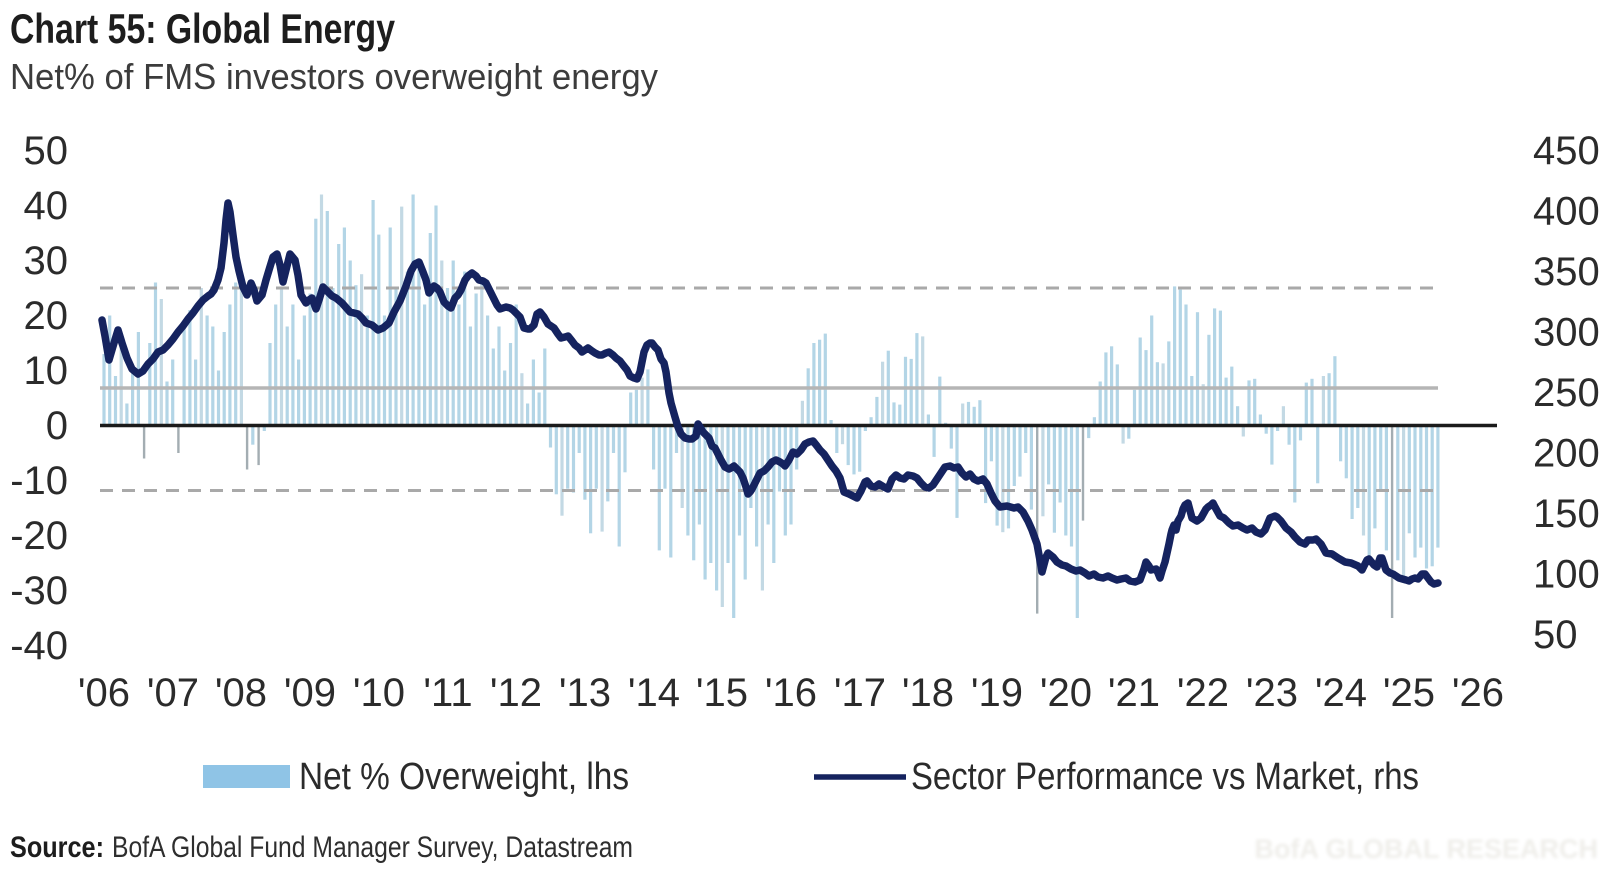  Describe the element at coordinates (379, 693) in the screenshot. I see `svg-text: '10` at that location.